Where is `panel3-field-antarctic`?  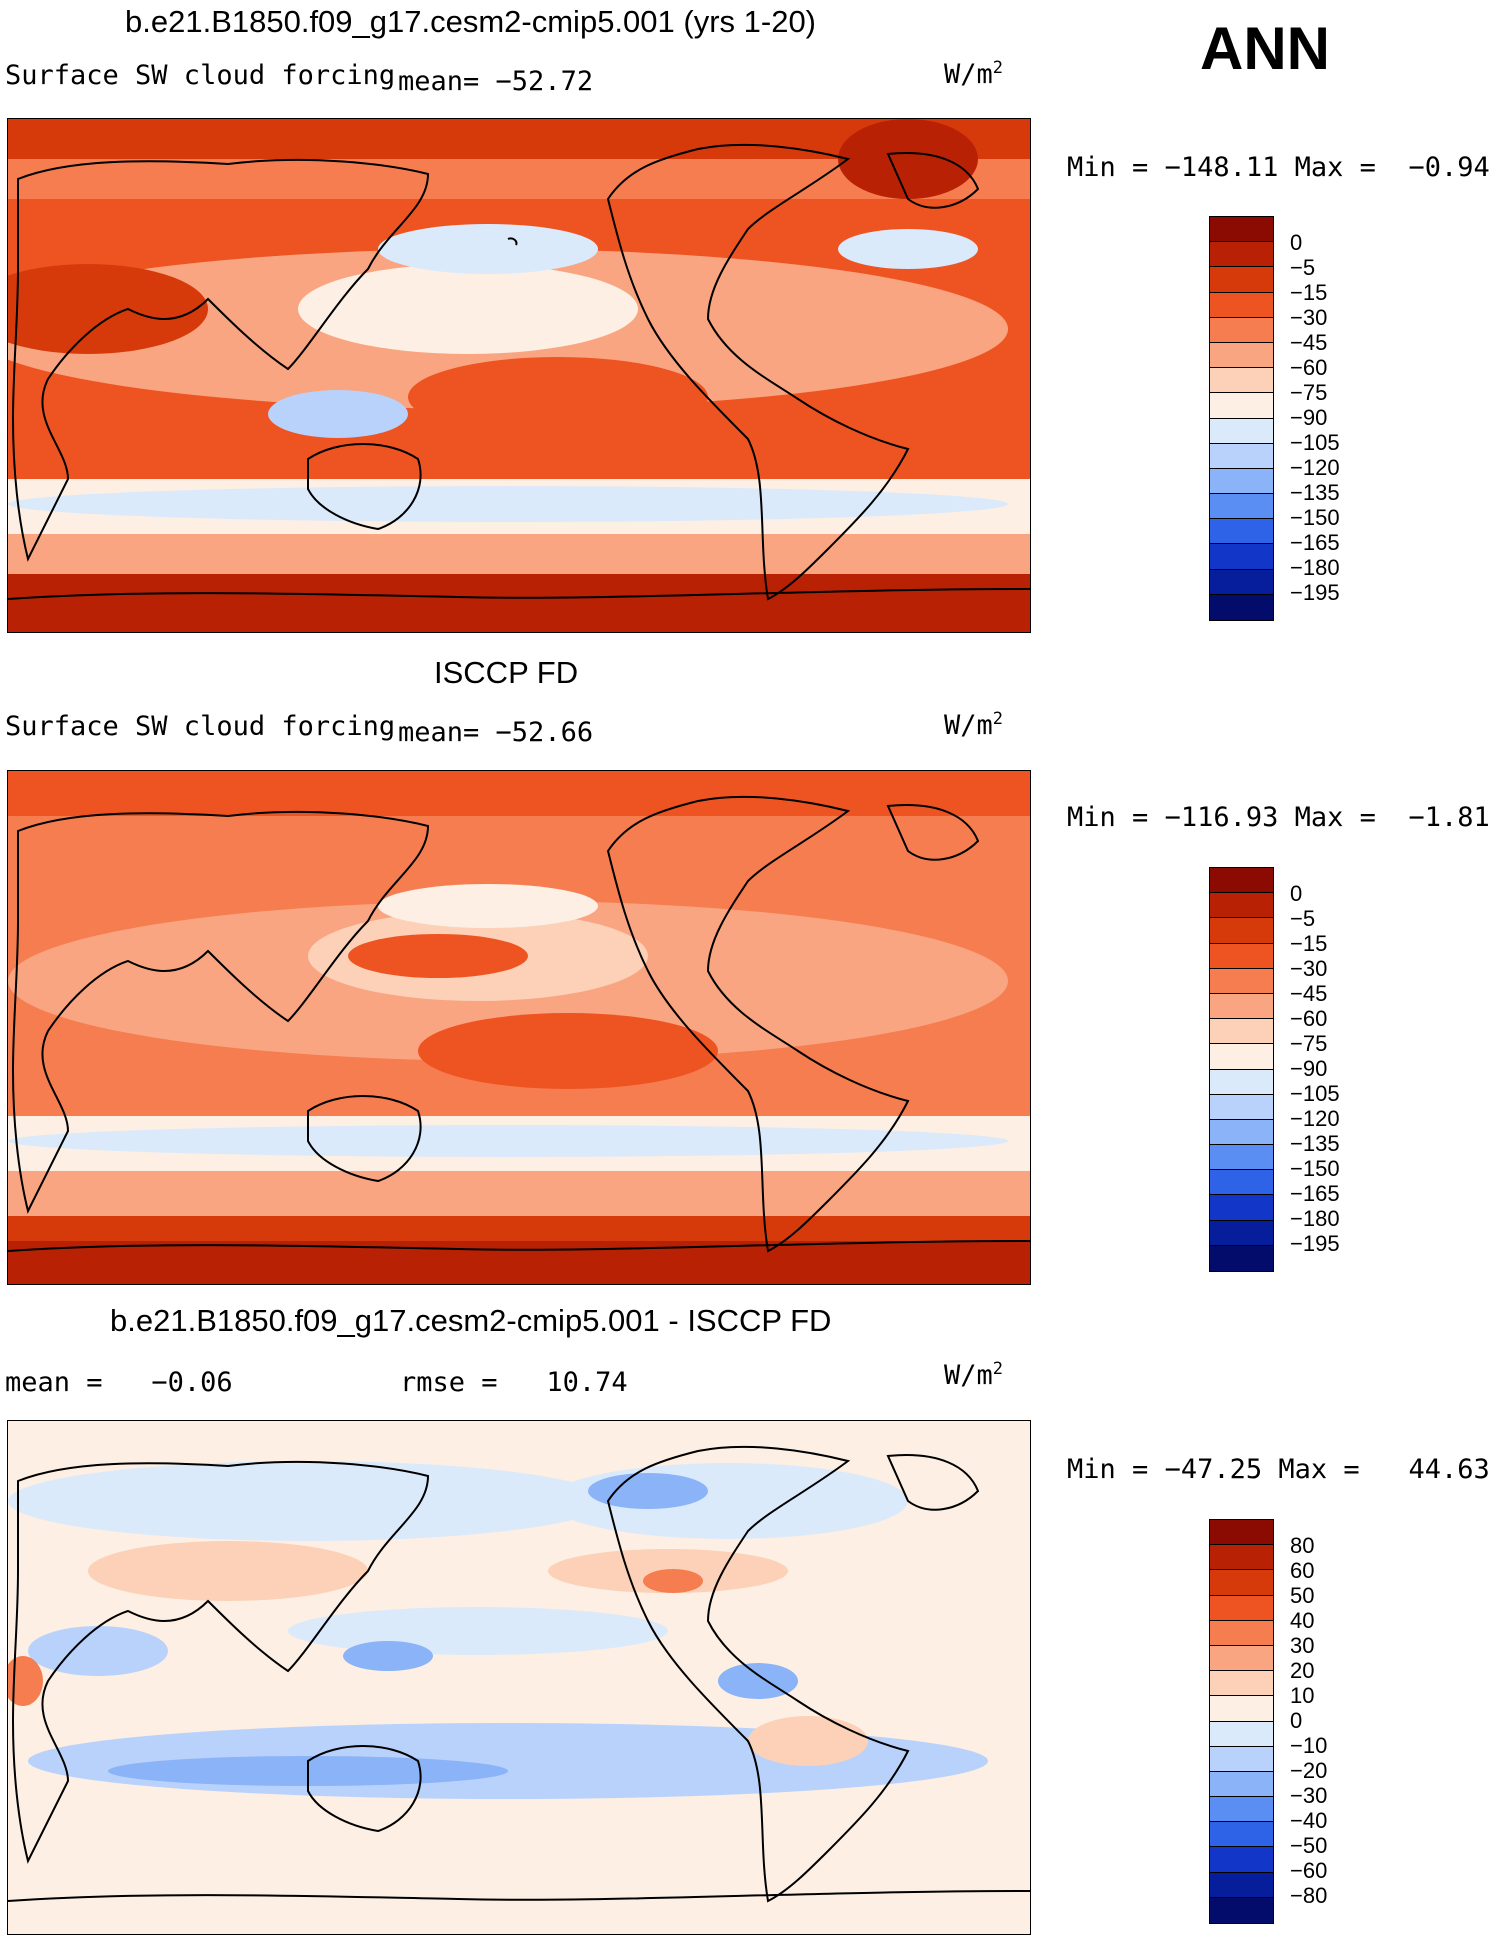 panel3-field-antarctic is located at coordinates (519, 1877).